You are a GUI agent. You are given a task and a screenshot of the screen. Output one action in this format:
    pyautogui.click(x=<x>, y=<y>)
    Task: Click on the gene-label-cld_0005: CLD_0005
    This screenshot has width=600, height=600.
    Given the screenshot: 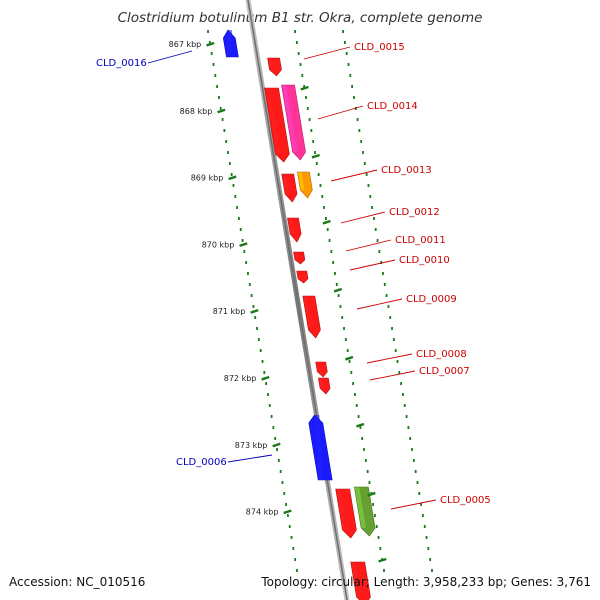 What is the action you would take?
    pyautogui.click(x=465, y=500)
    